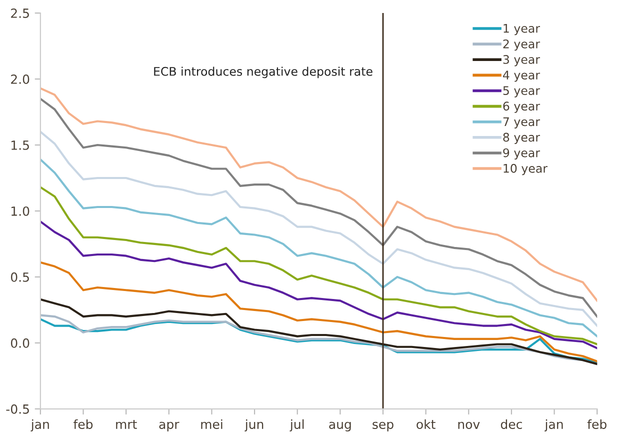 This screenshot has width=622, height=435. Describe the element at coordinates (254, 425) in the screenshot. I see `x-tick-label: jun` at that location.